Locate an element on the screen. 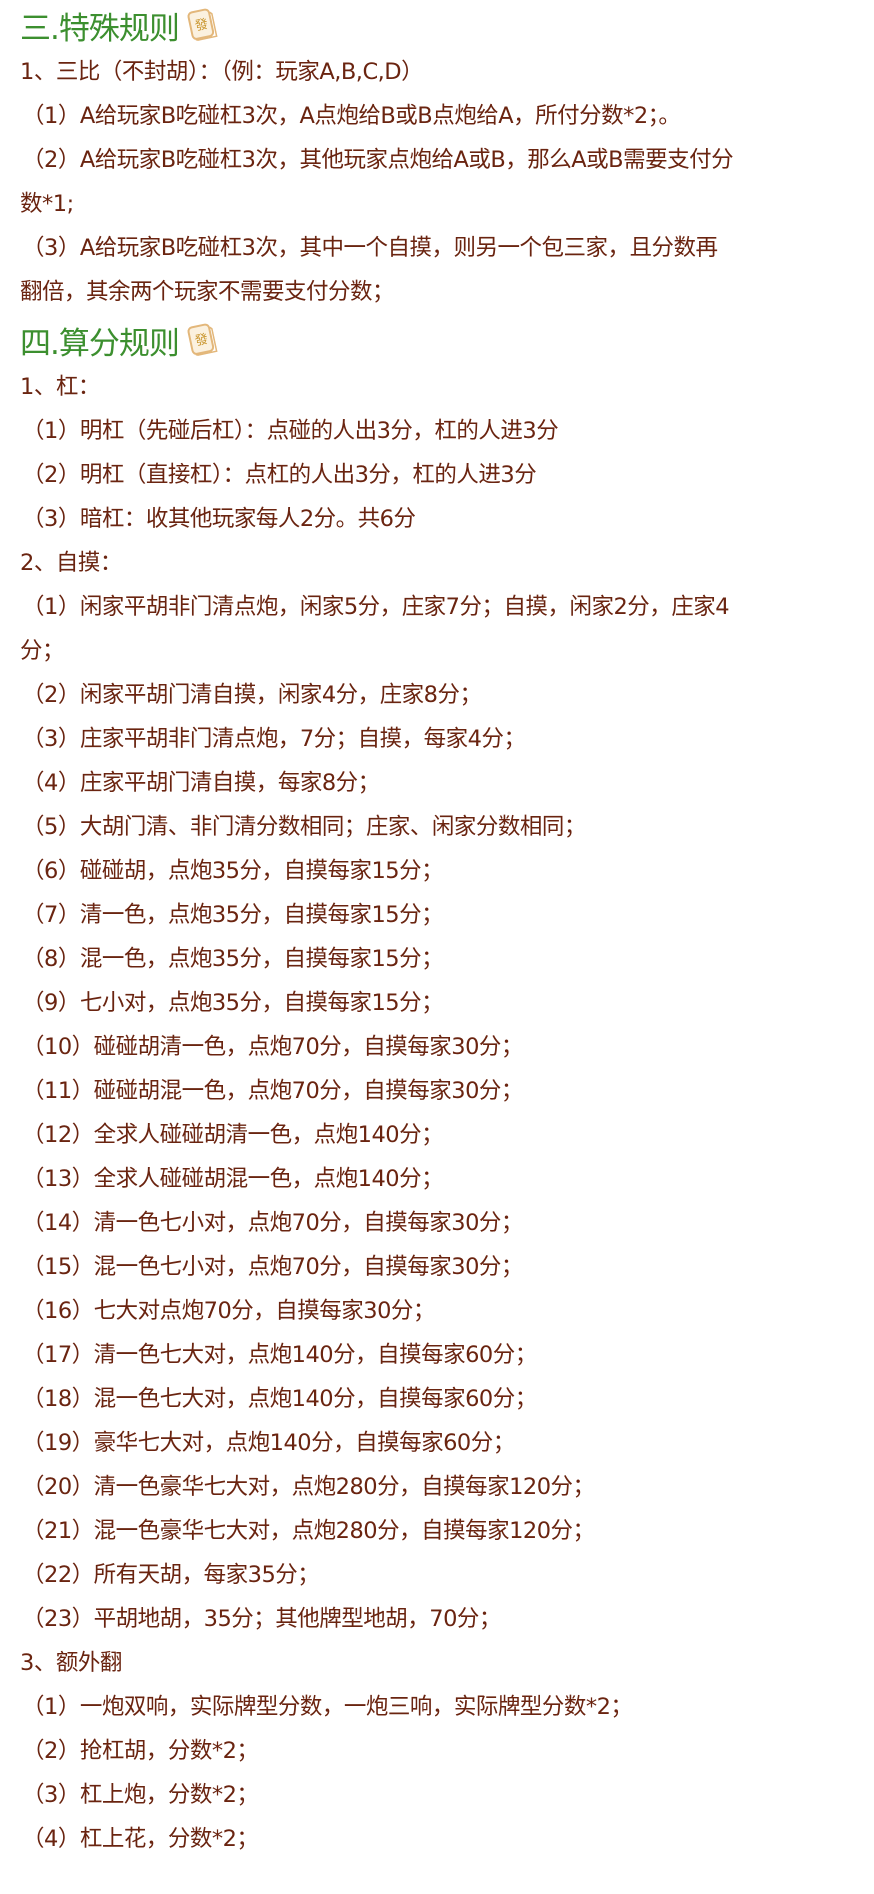  section-heading: 四.算分规则發 is located at coordinates (119, 340).